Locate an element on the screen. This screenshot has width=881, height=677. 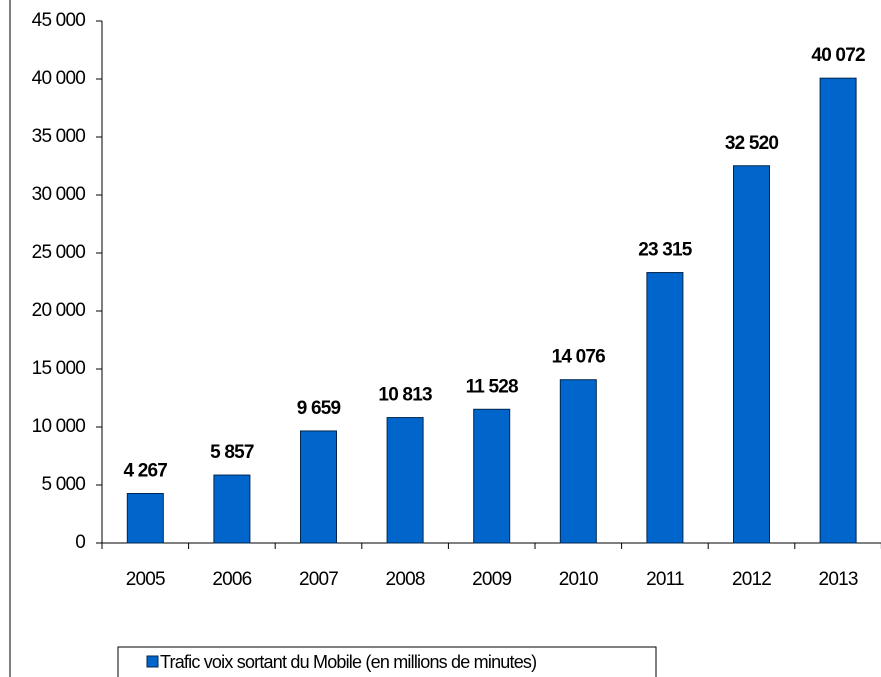
x-tick-label: 2006 is located at coordinates (231, 579).